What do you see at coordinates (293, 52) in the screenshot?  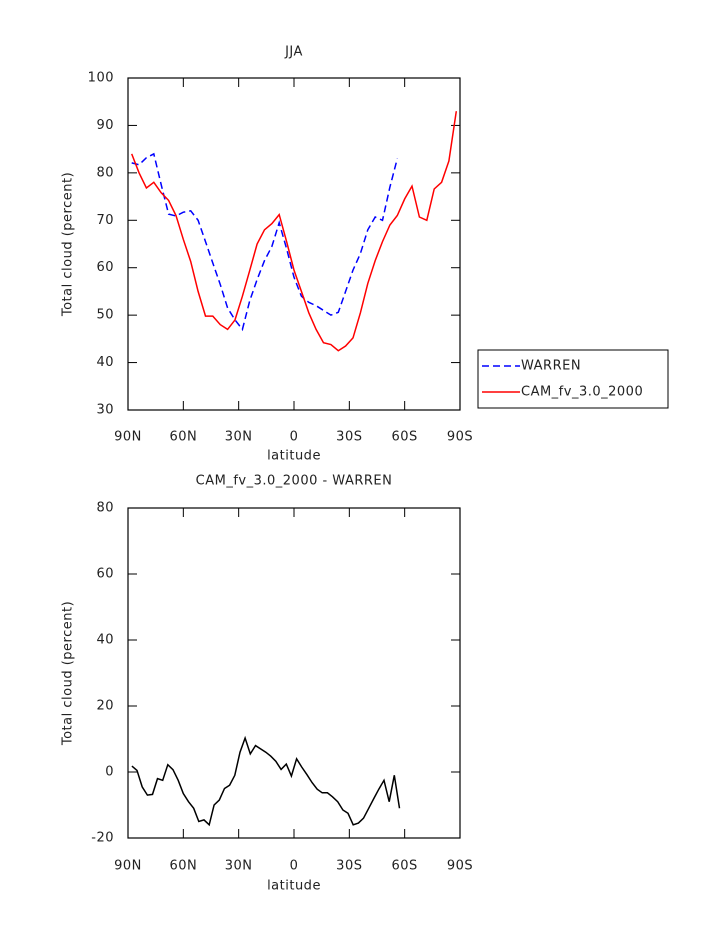 I see `chart-title: JJA` at bounding box center [293, 52].